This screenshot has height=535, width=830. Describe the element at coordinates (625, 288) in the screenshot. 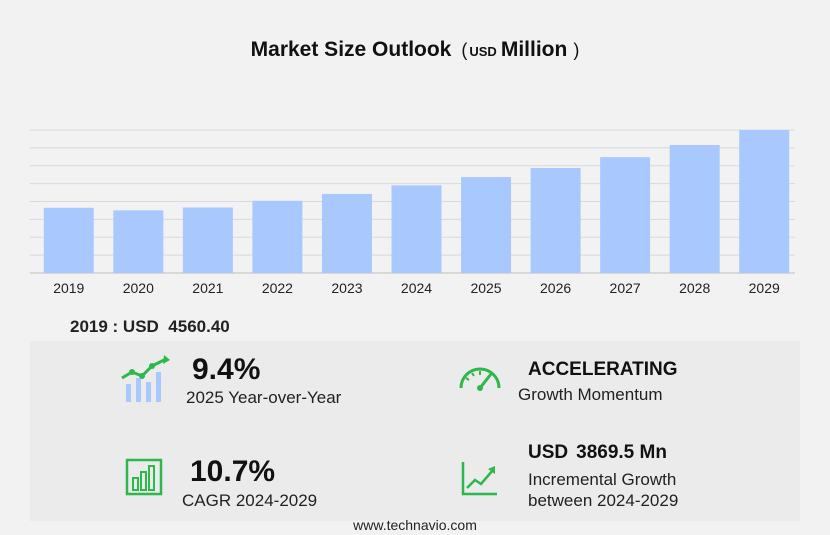

I see `x-tick-label-2027: 2027` at that location.